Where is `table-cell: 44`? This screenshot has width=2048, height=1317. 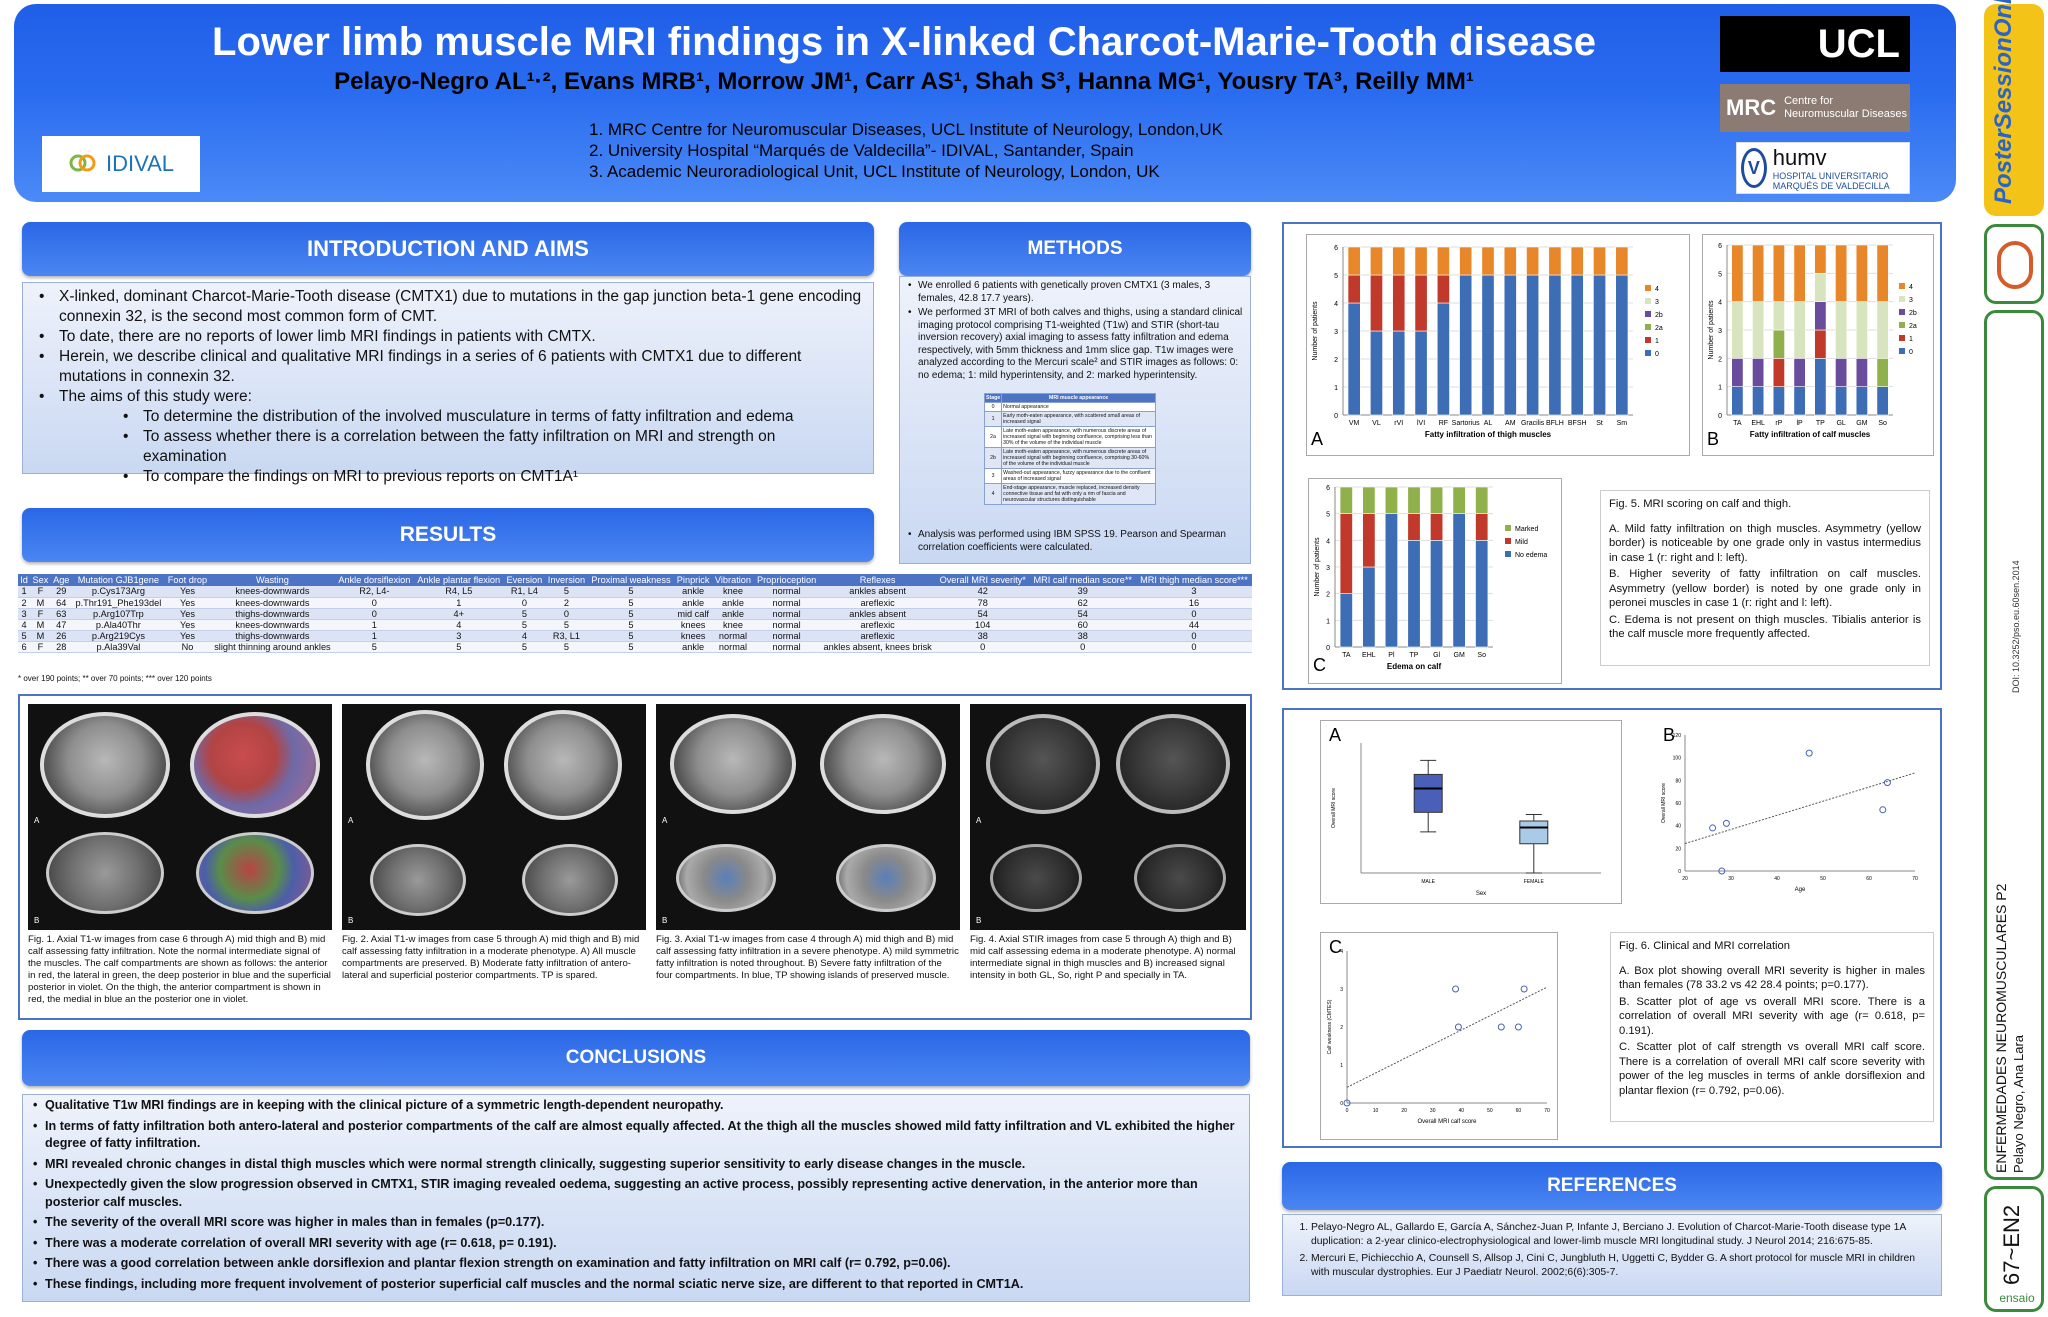
table-cell: 44 is located at coordinates (1193, 625).